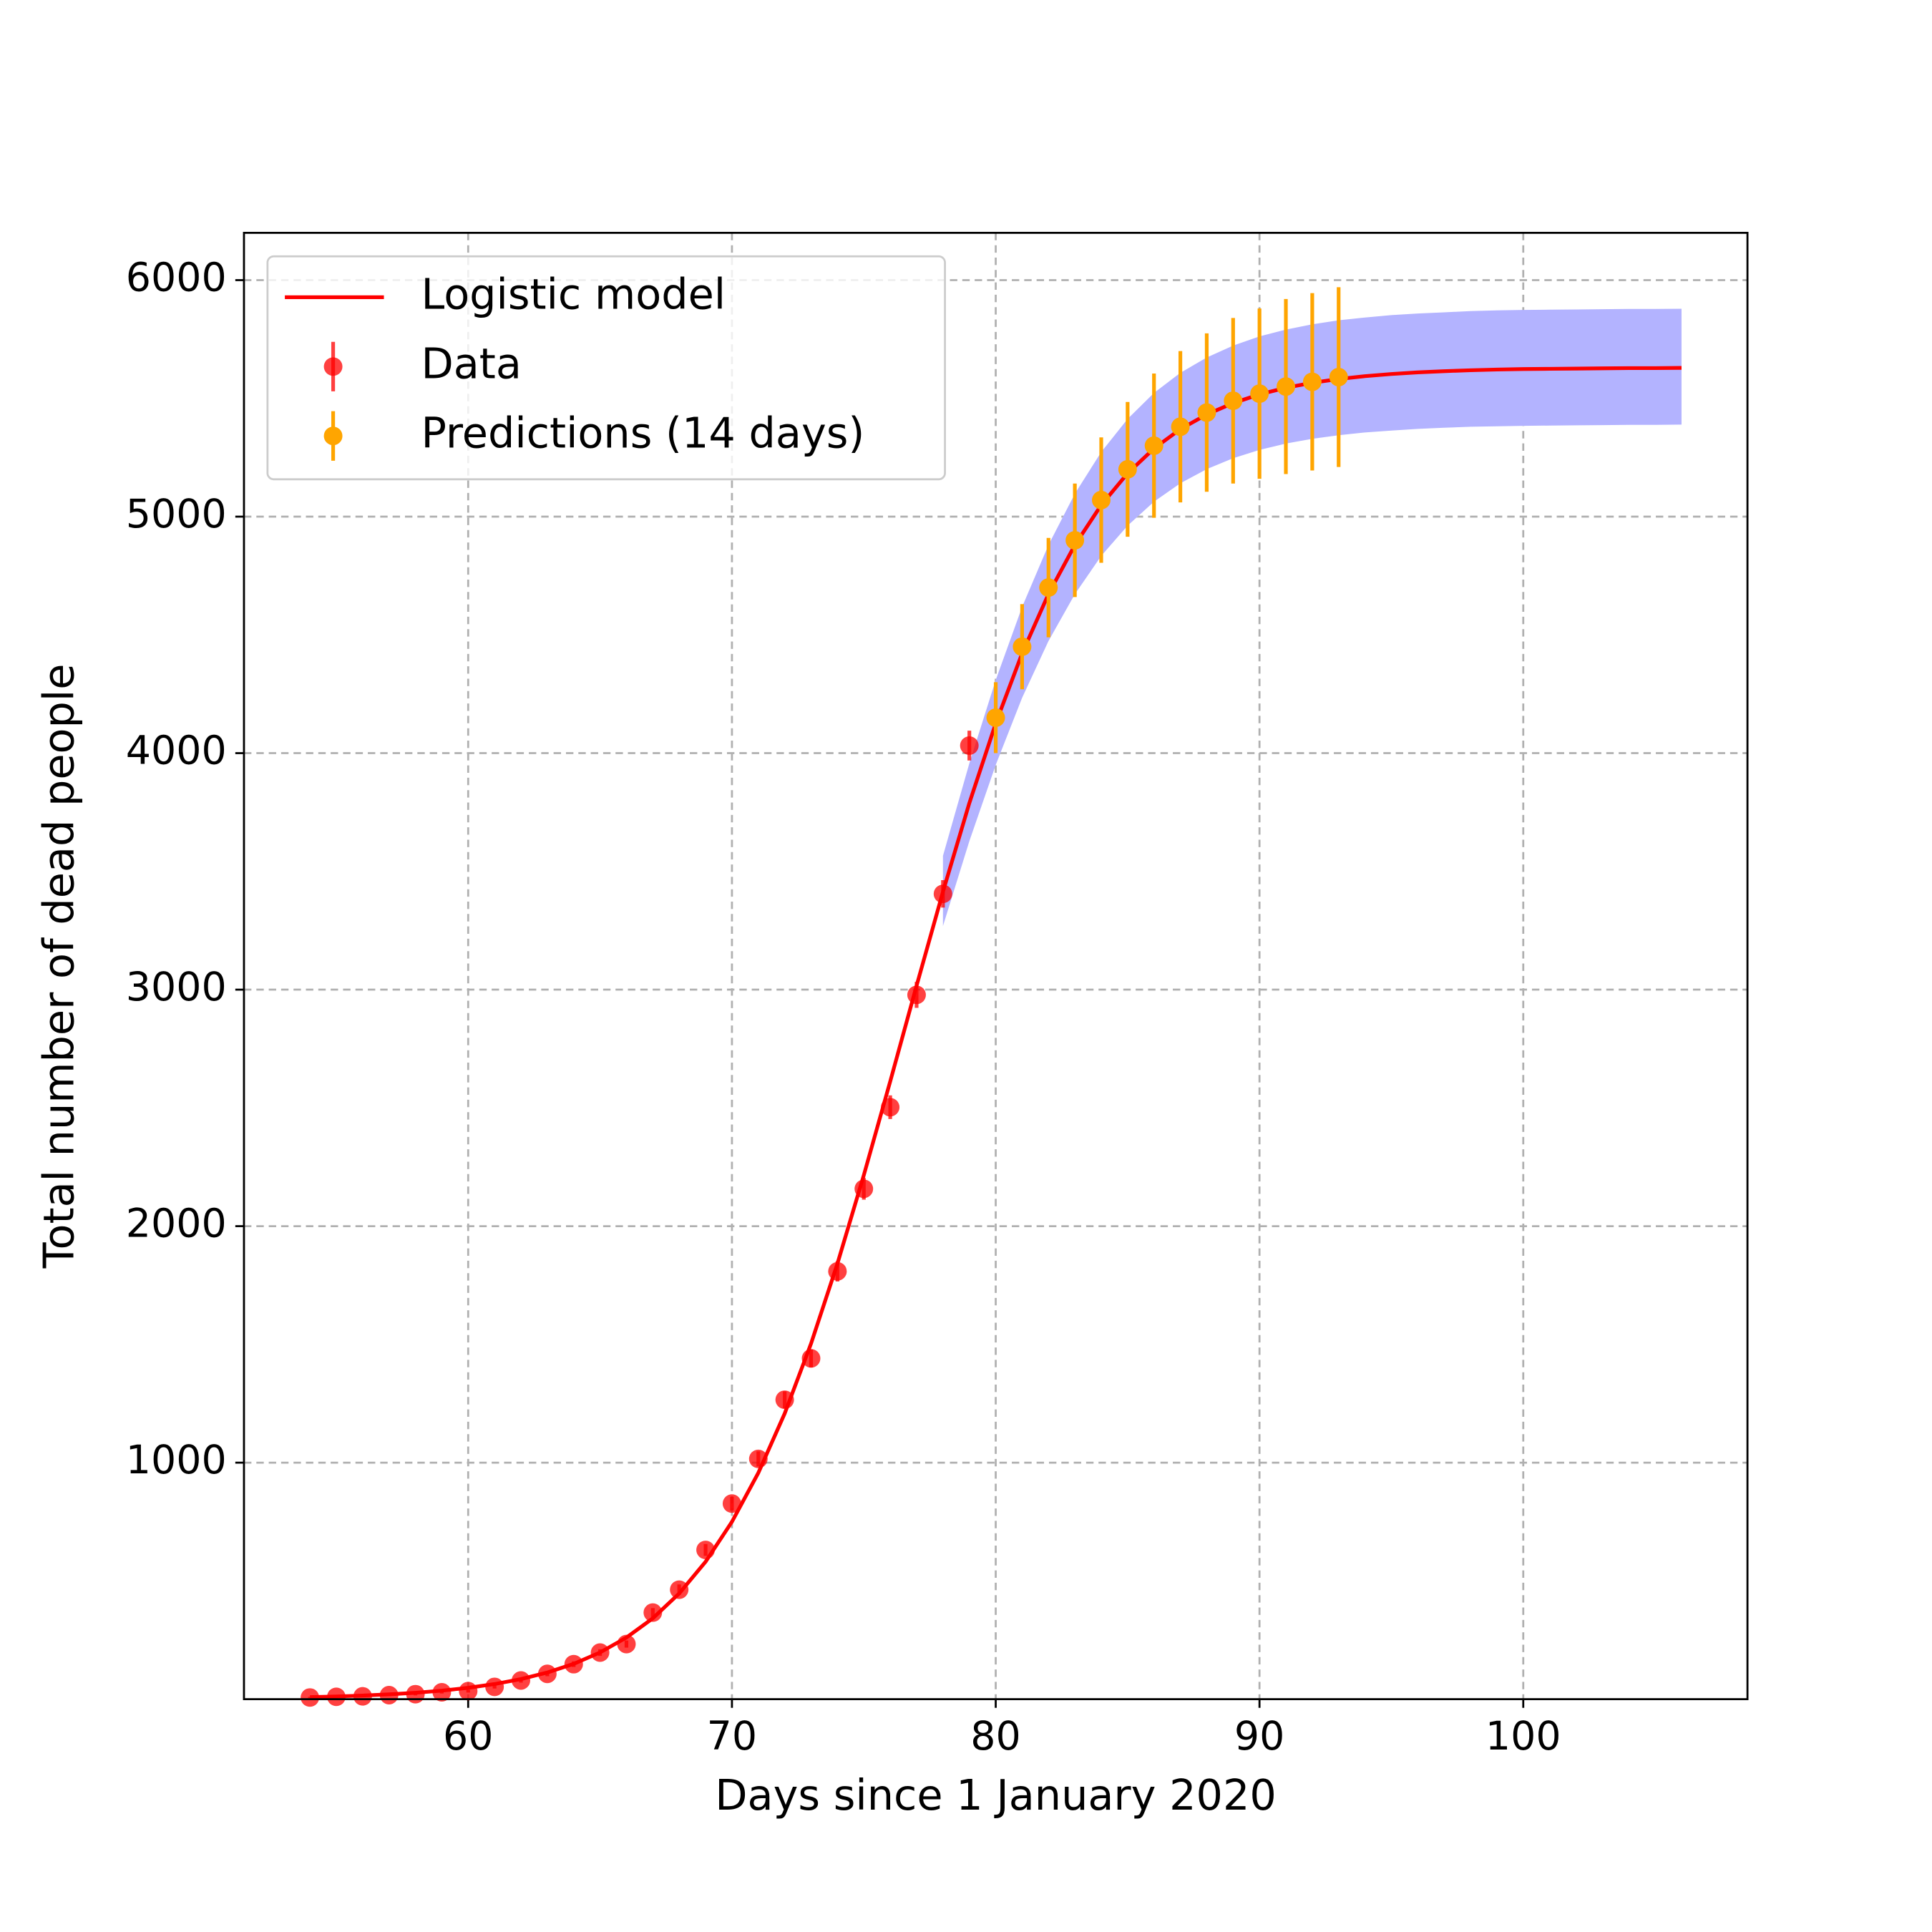 This screenshot has height=1932, width=1932. What do you see at coordinates (471, 363) in the screenshot?
I see `legend-label: Data` at bounding box center [471, 363].